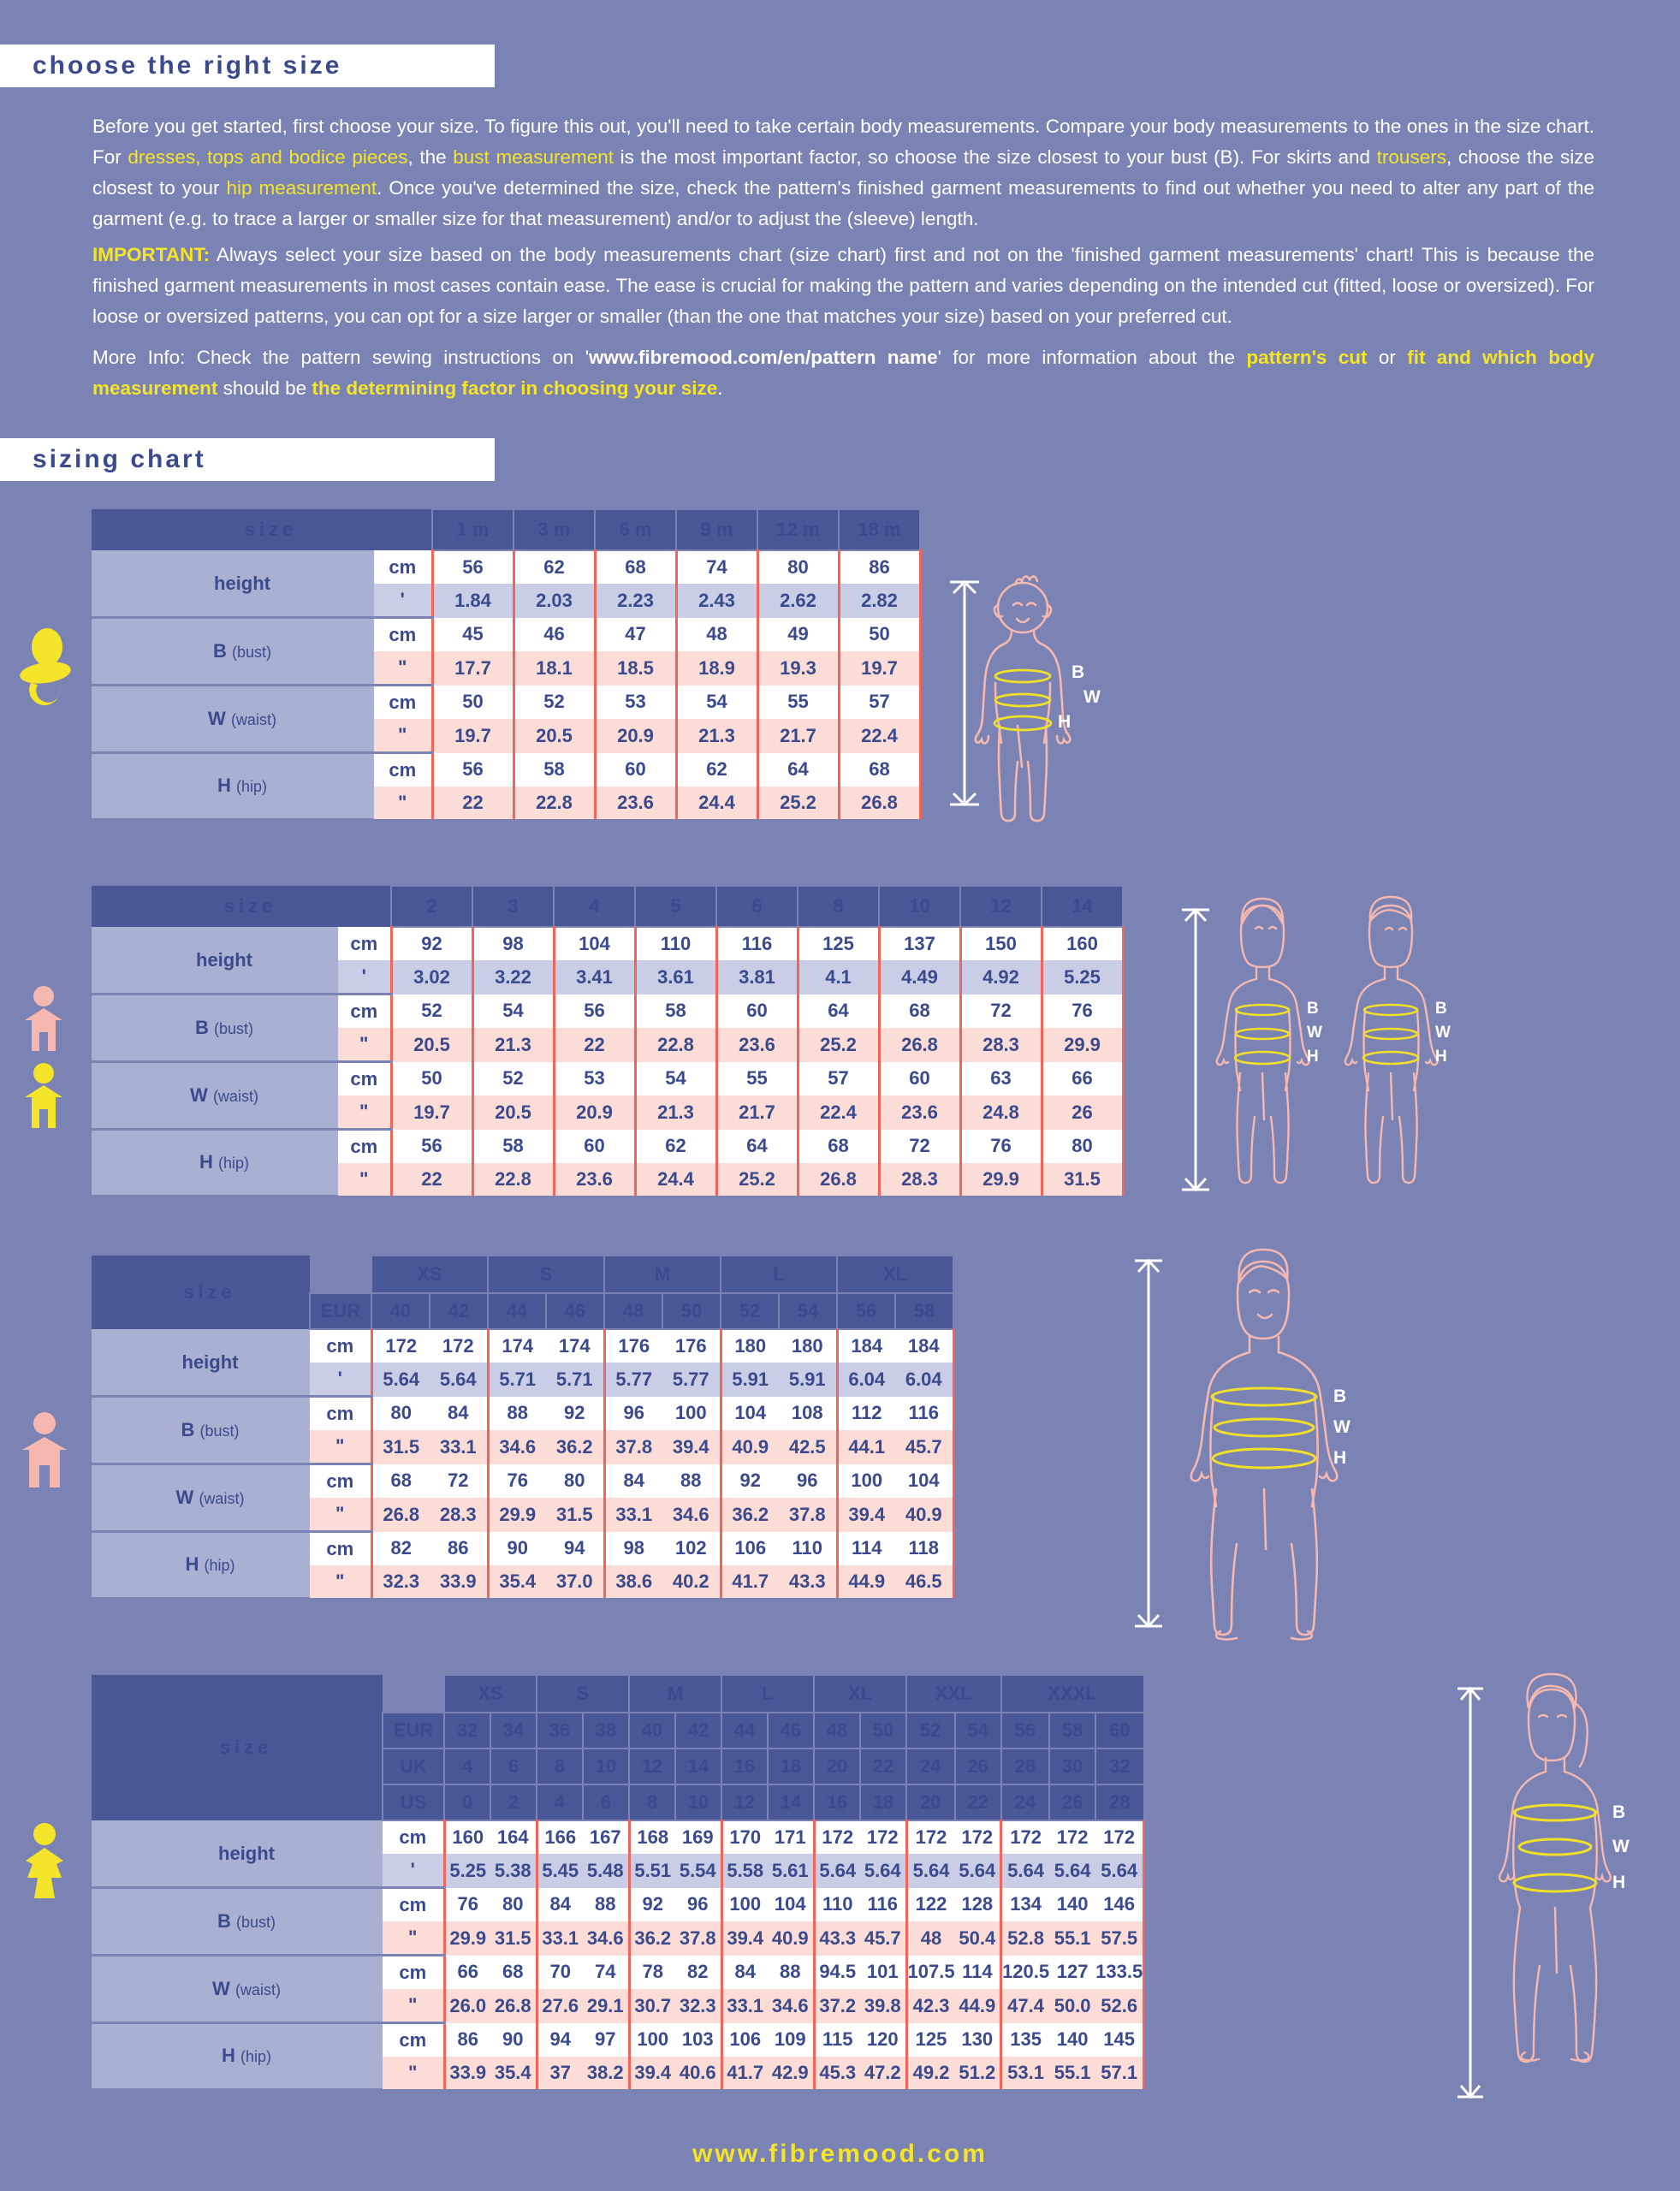 The height and width of the screenshot is (2191, 1680). What do you see at coordinates (1001, 906) in the screenshot?
I see `column-header-12: 12` at bounding box center [1001, 906].